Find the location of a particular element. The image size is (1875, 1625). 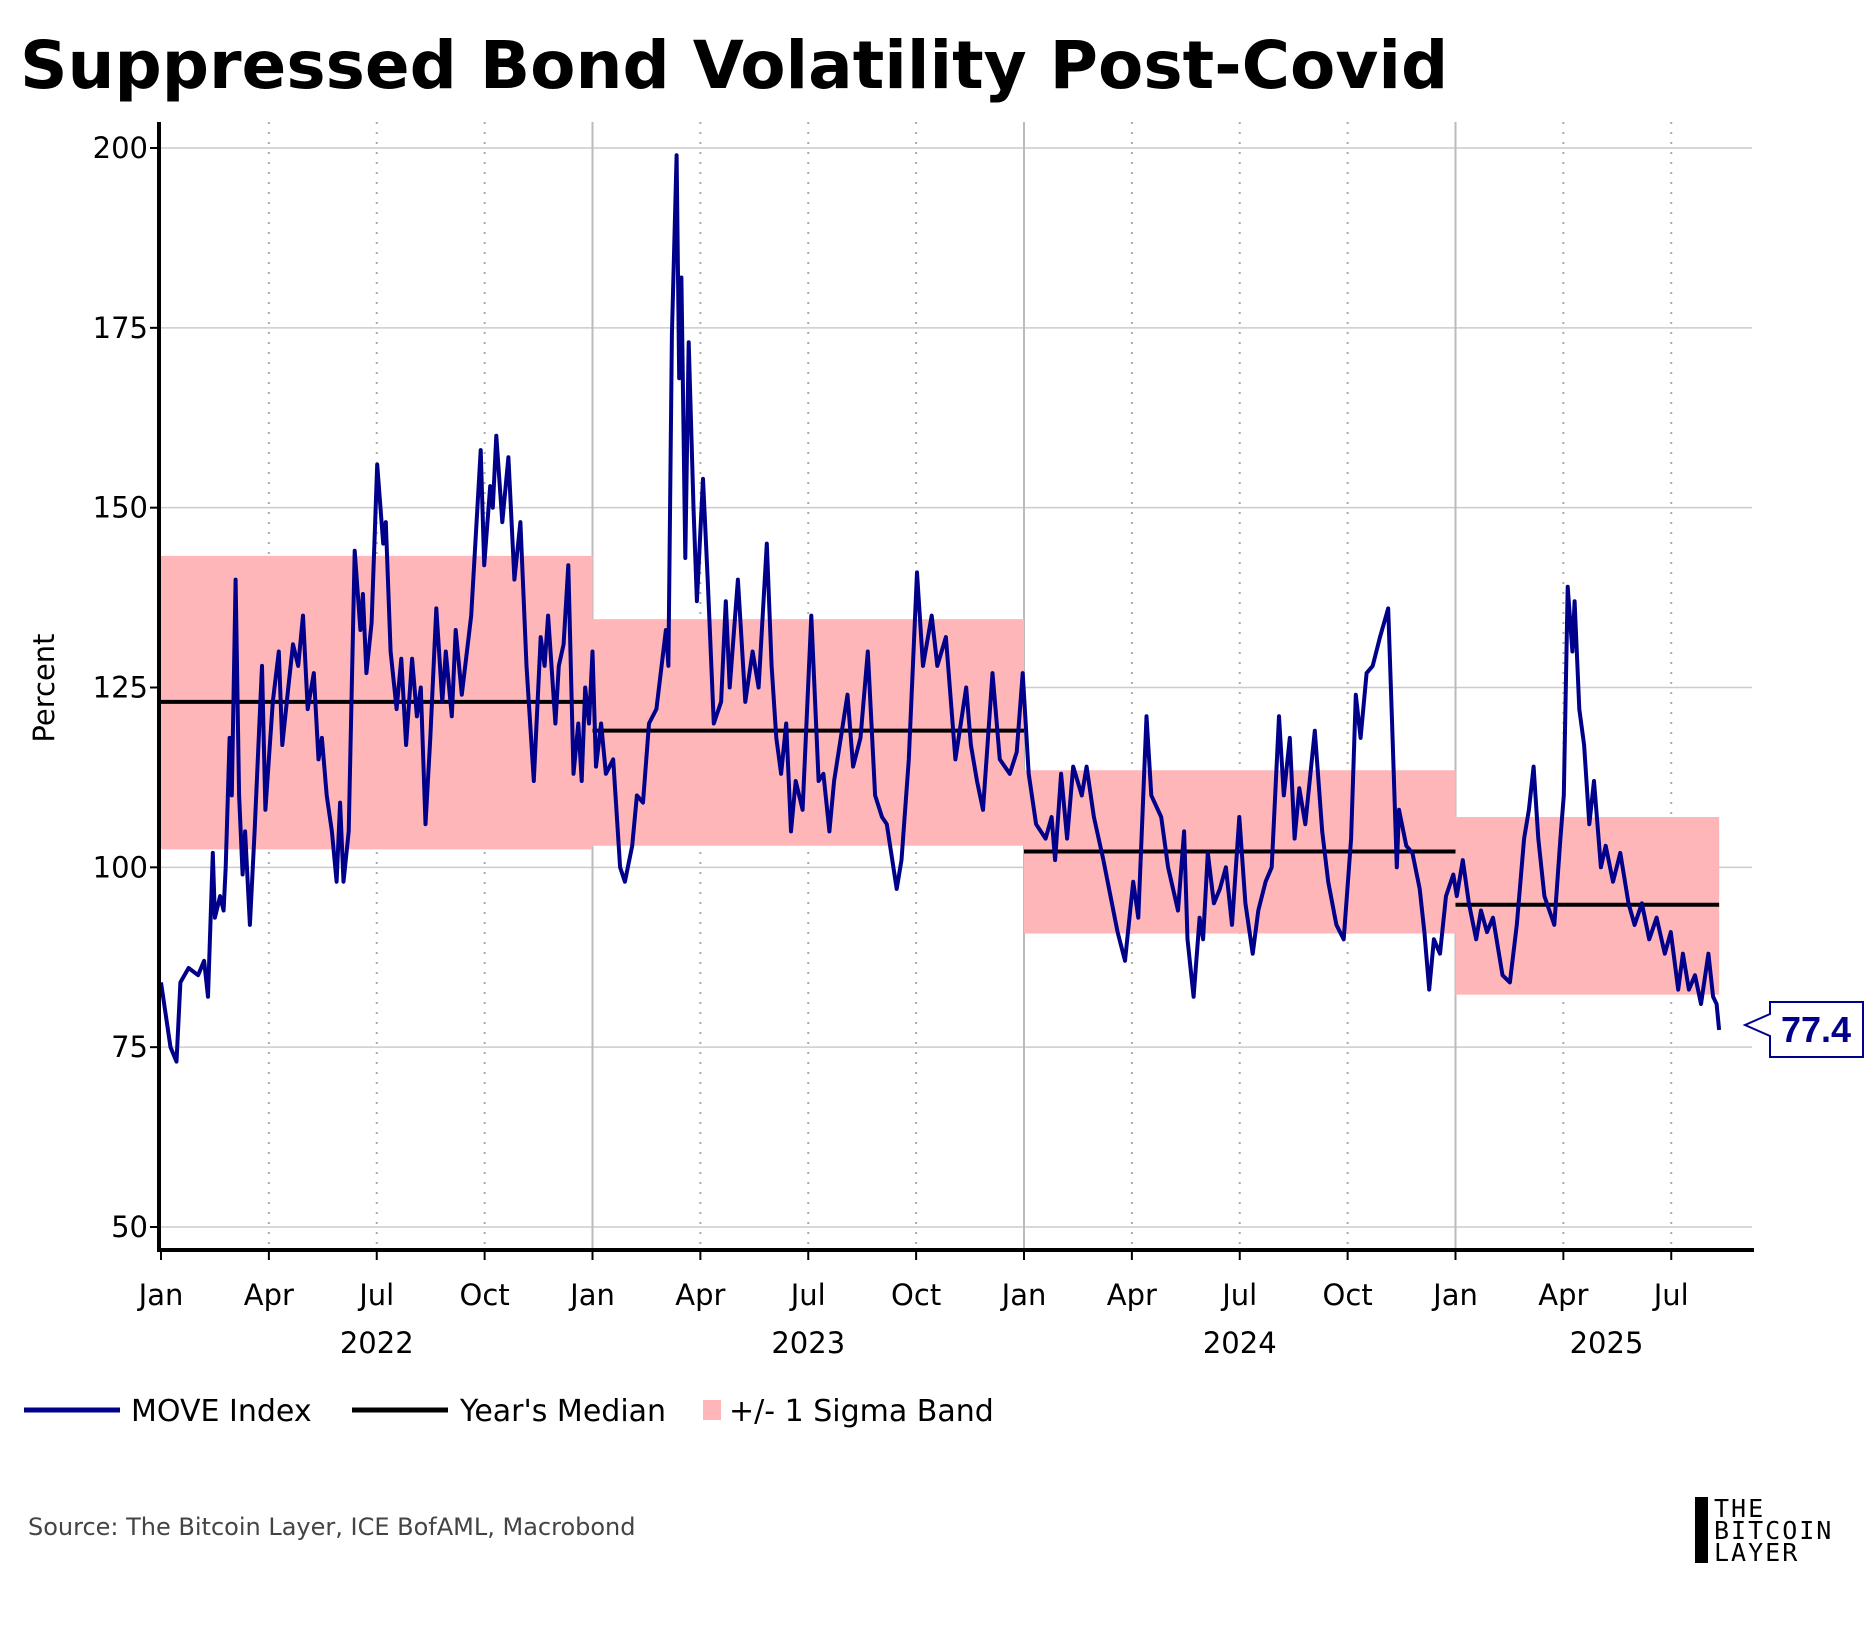

y-tick-label: 175 is located at coordinates (120, 328).